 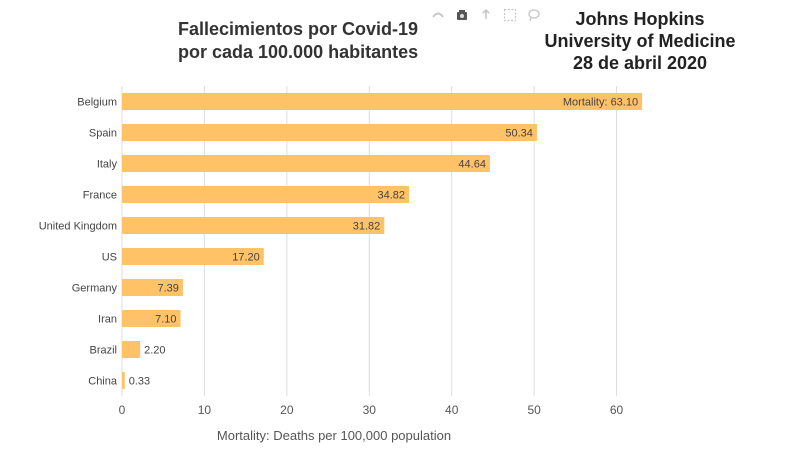 What do you see at coordinates (78, 227) in the screenshot?
I see `y-tick-label: United Kingdom` at bounding box center [78, 227].